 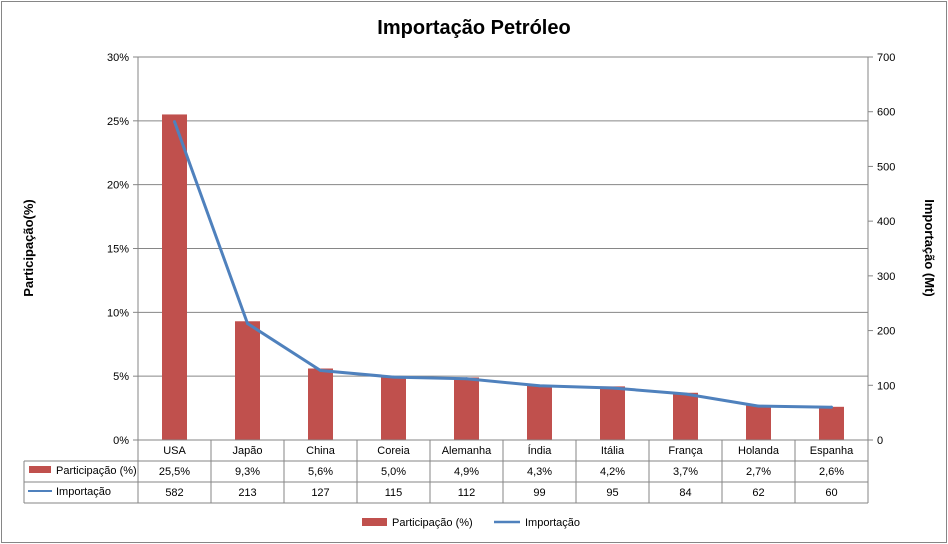 What do you see at coordinates (880, 441) in the screenshot?
I see `y-right-tick-label: 0` at bounding box center [880, 441].